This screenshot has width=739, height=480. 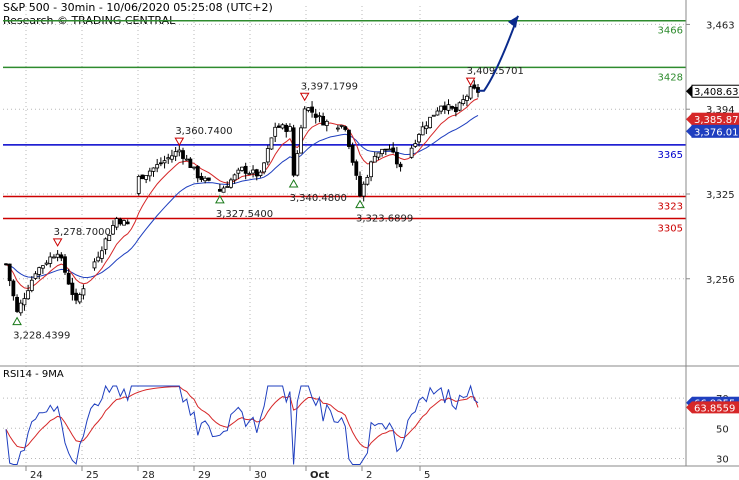 I want to click on pivot-high-label: 3,397.1799, so click(x=329, y=86).